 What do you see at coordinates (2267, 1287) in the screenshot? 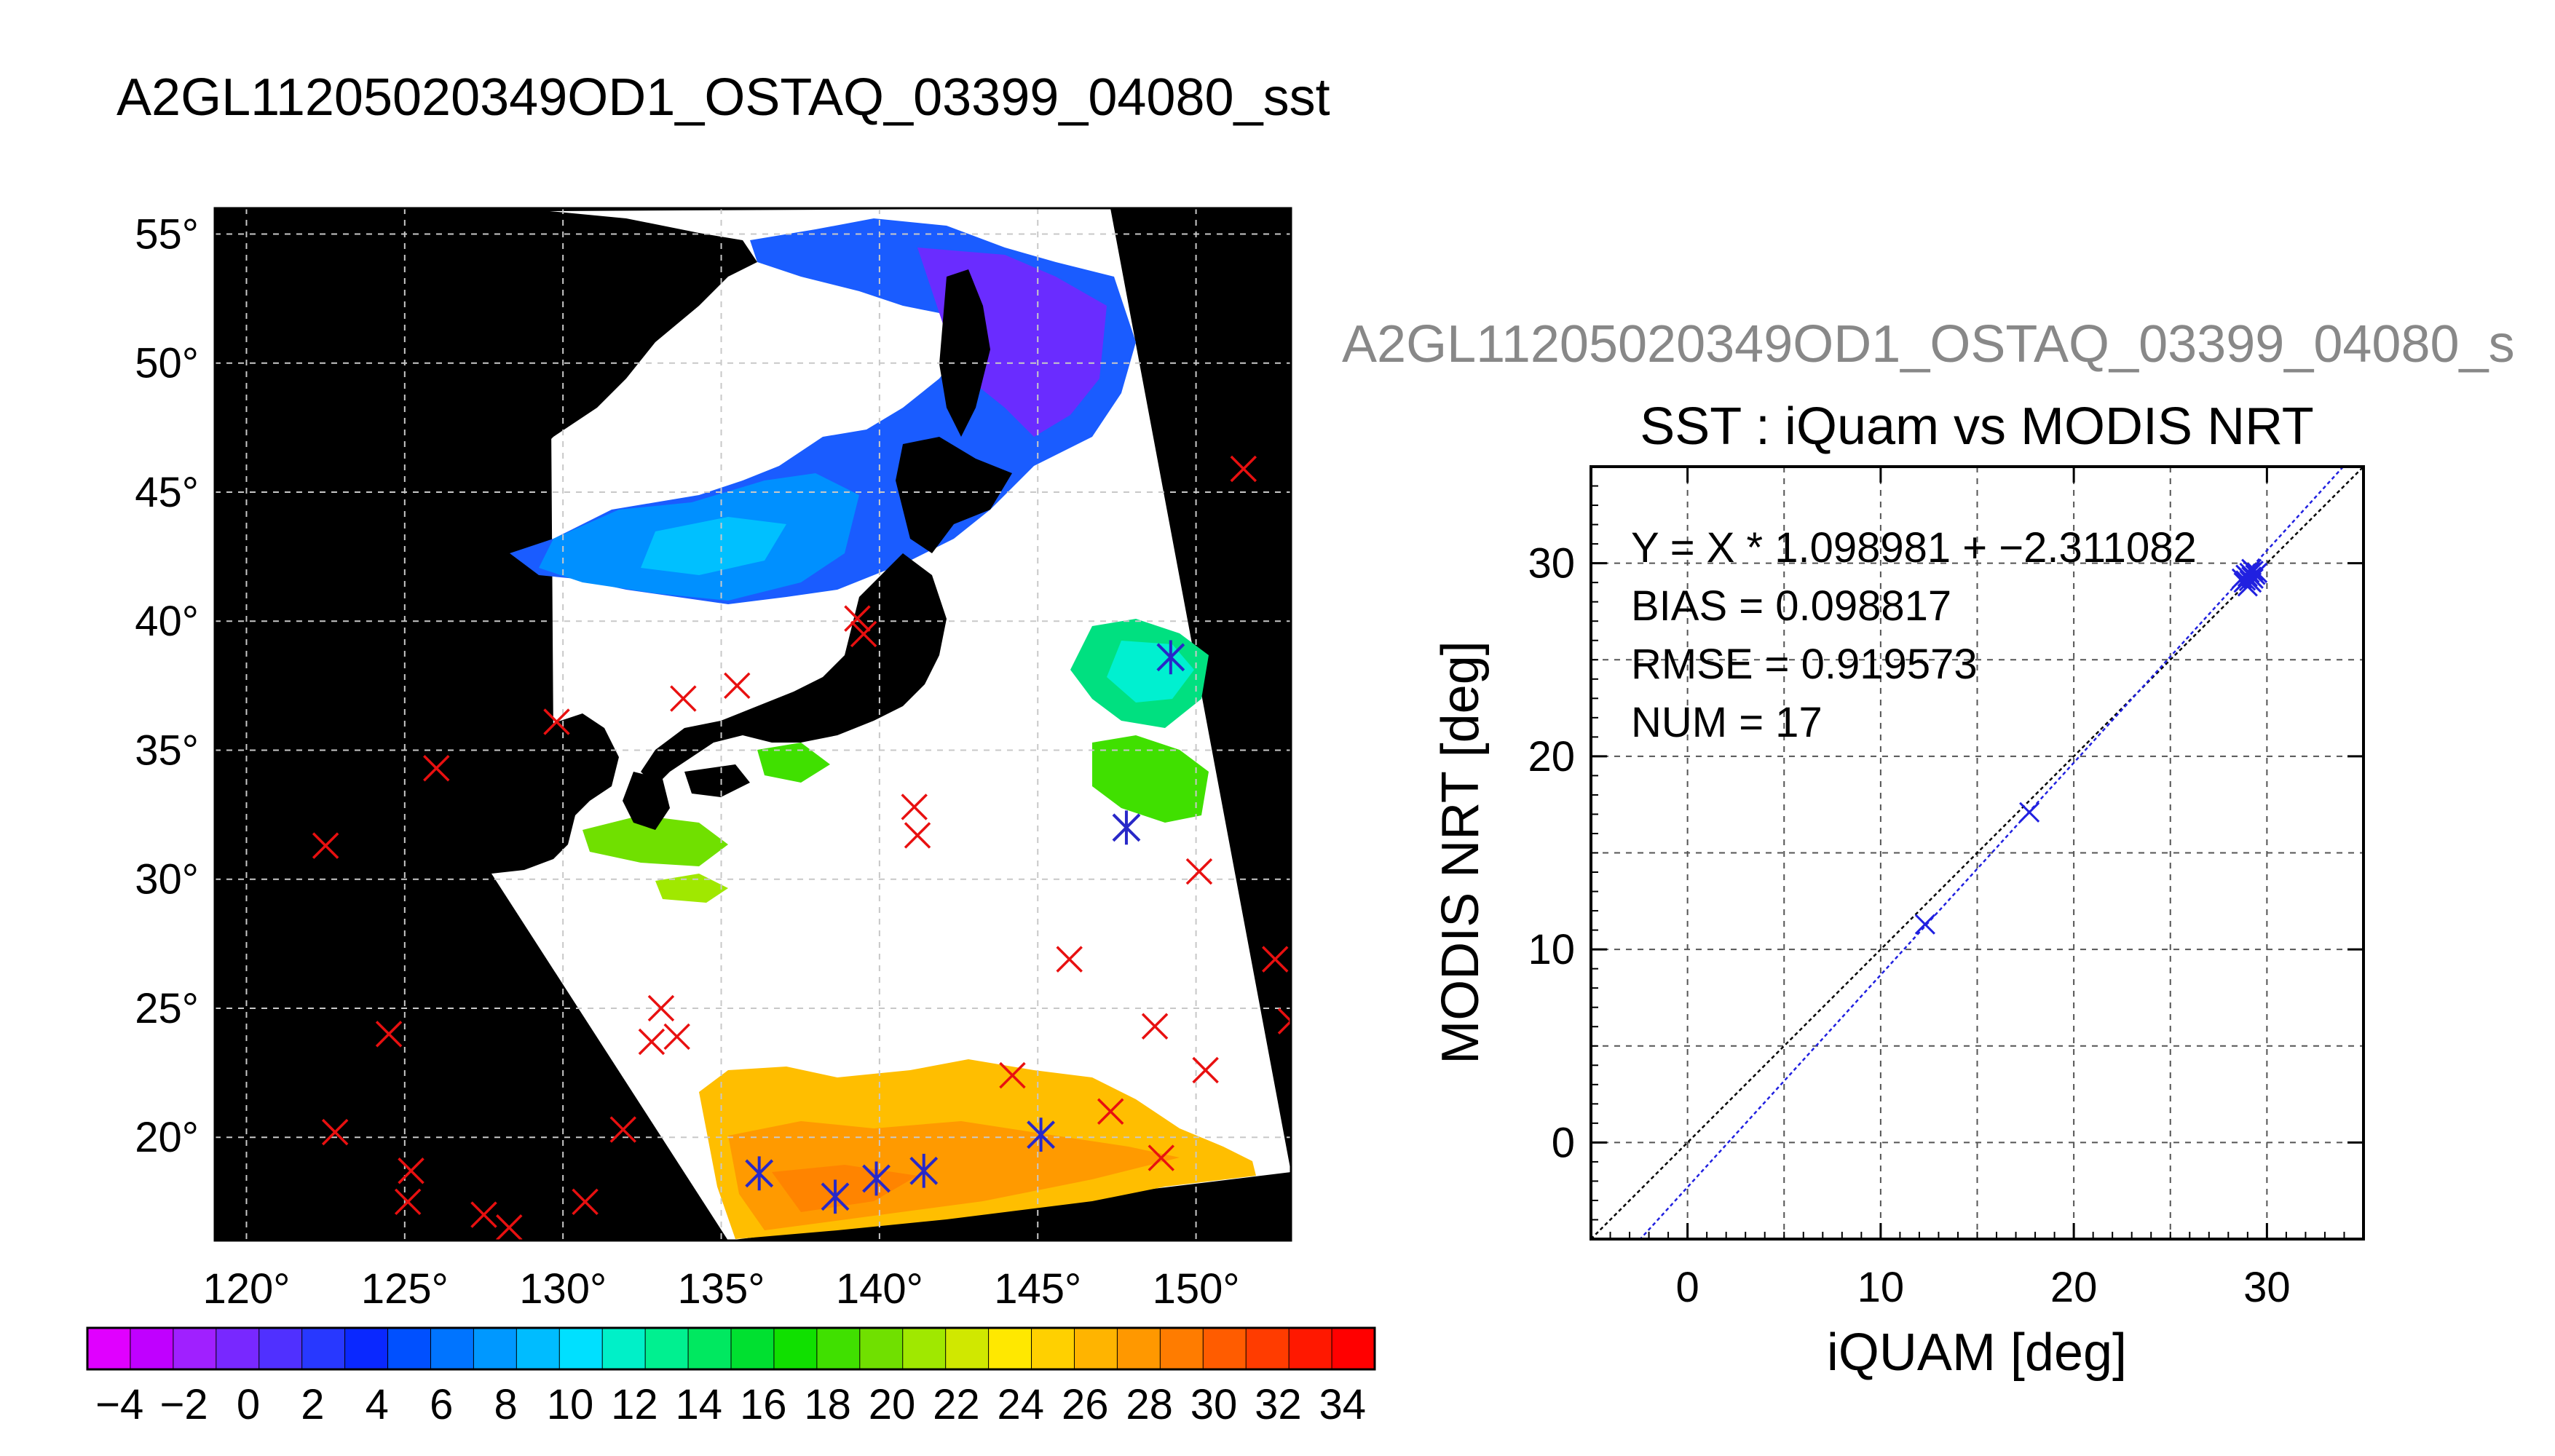
I see `scatter-x-tick-label: 30` at bounding box center [2267, 1287].